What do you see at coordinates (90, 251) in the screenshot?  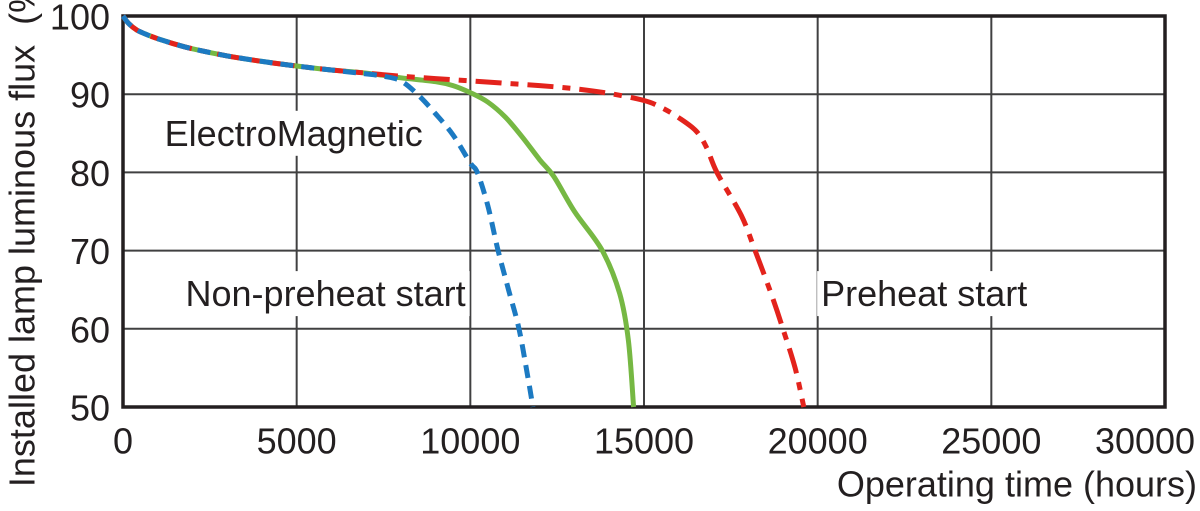 I see `y-tick-label: 70` at bounding box center [90, 251].